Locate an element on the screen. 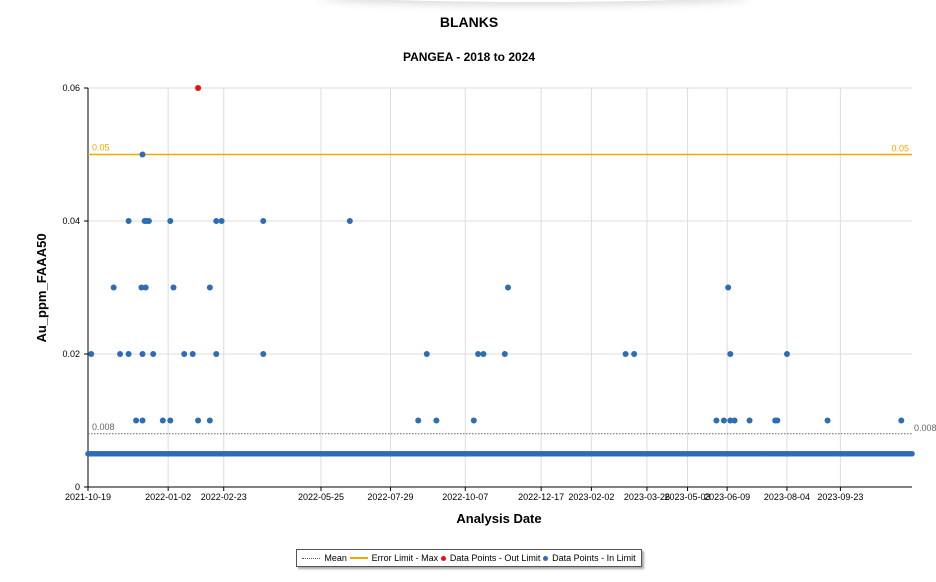 The height and width of the screenshot is (582, 936). in-limit-dot-swatch is located at coordinates (546, 558).